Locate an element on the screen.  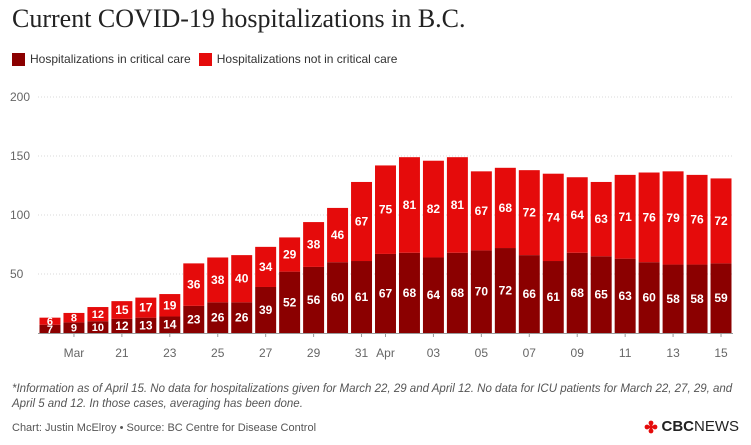
data-label-not-critical: 63 is located at coordinates (602, 219).